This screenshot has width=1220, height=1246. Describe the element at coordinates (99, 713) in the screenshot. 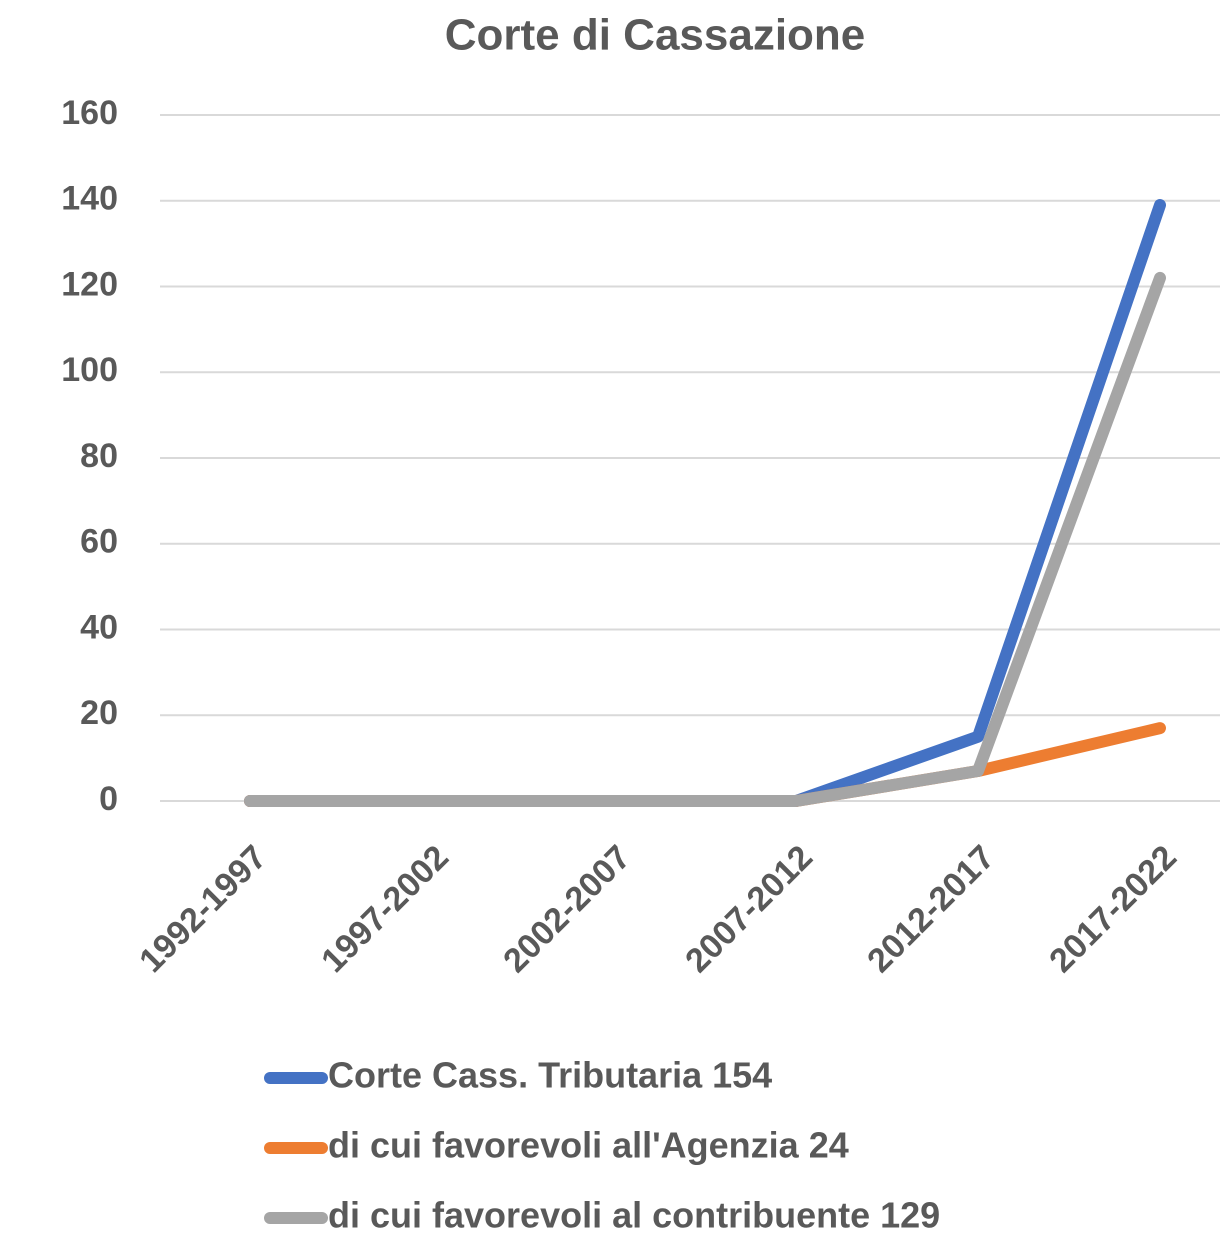

I see `y-tick-label: 20` at that location.